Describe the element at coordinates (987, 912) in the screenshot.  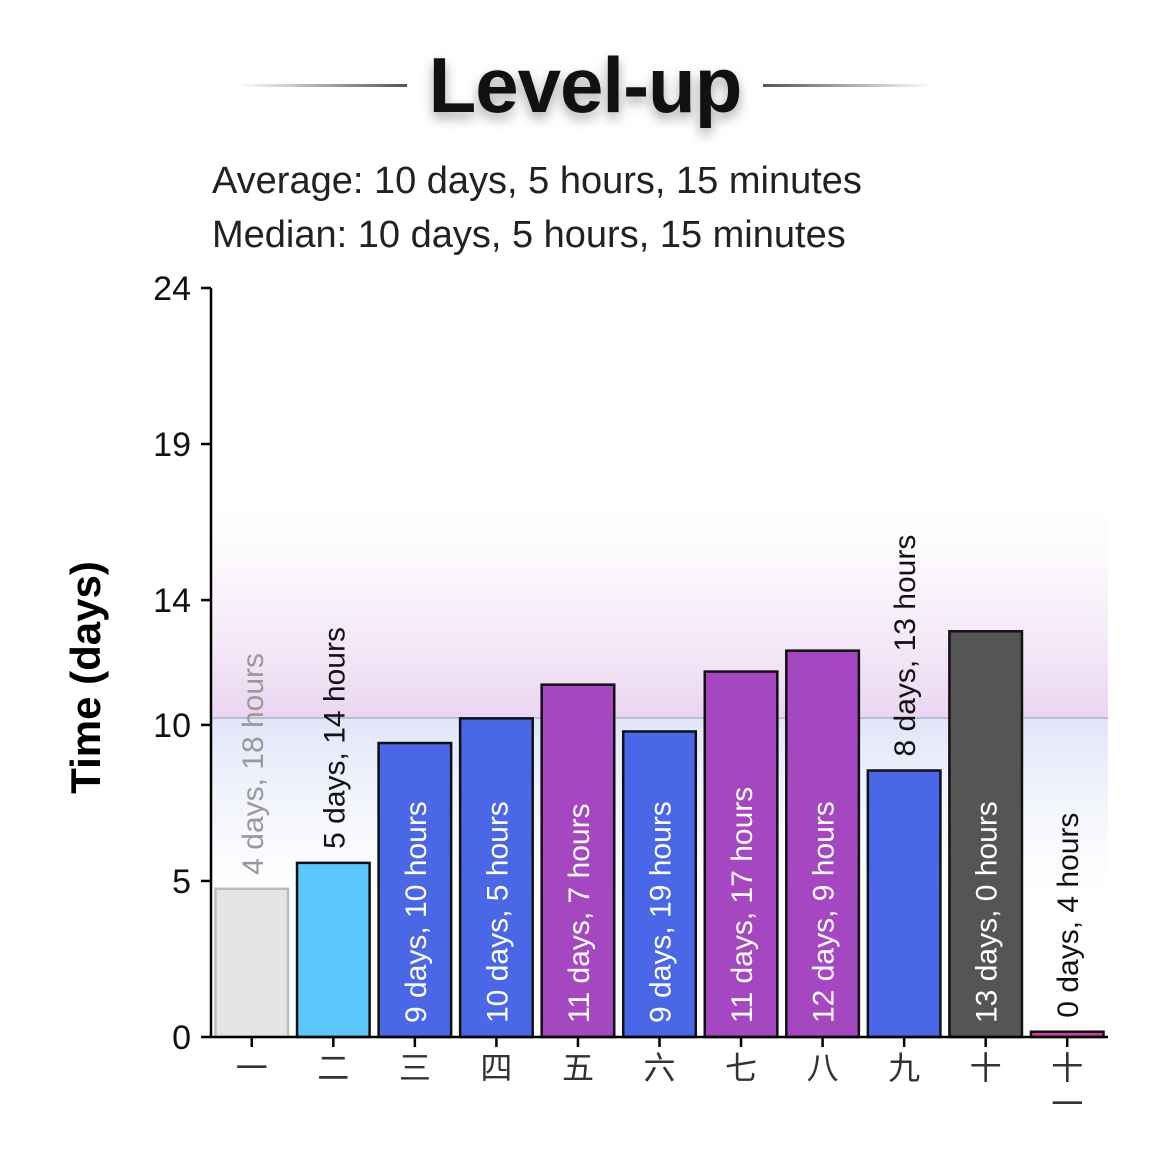
I see `data-label-10: 13 days, 0 hours` at that location.